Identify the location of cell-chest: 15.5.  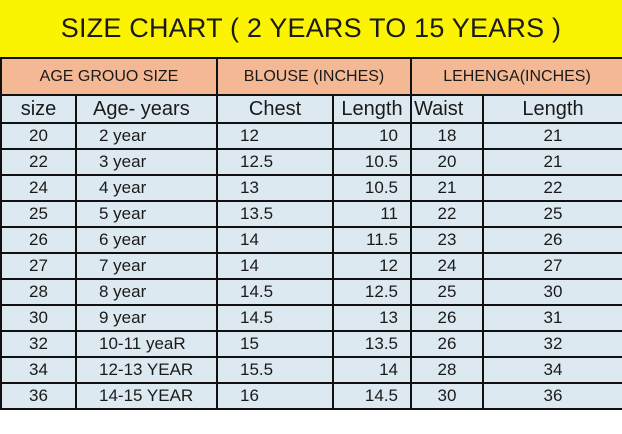
(275, 370).